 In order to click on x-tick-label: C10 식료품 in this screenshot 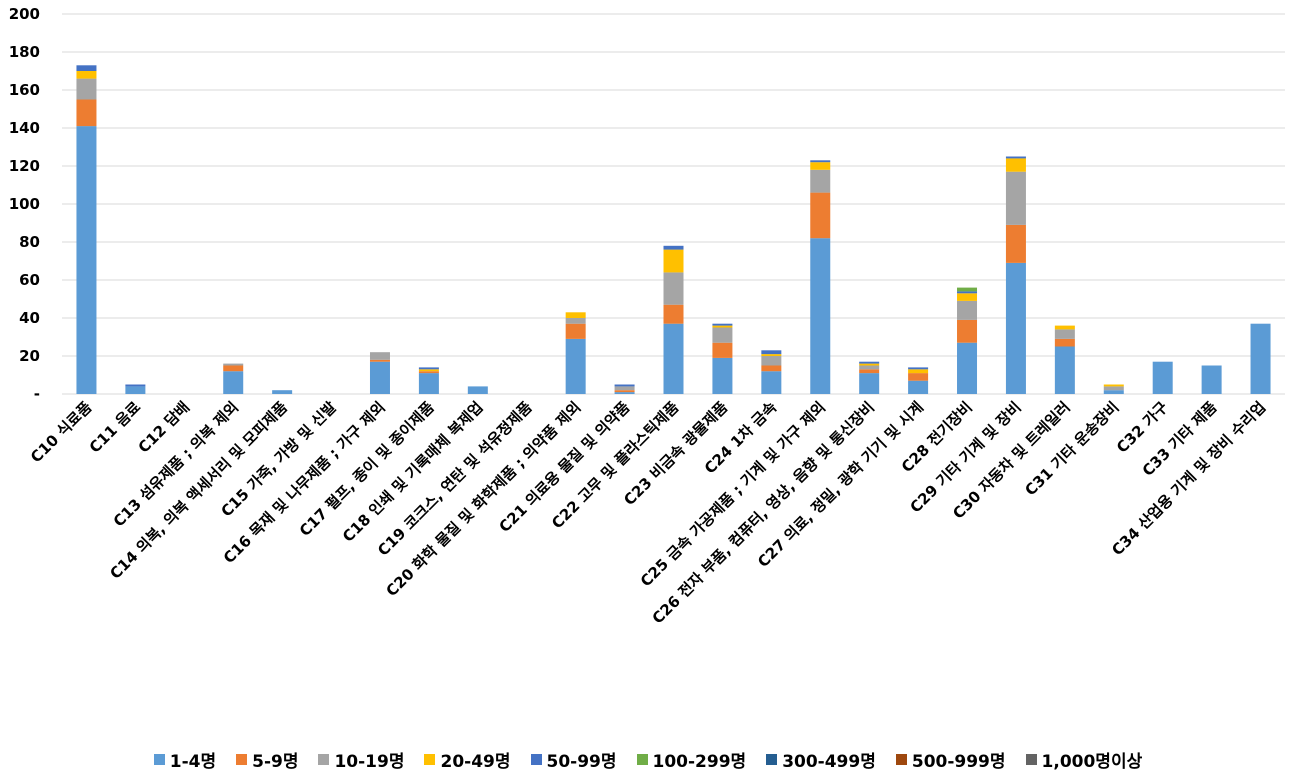, I will do `click(61, 432)`.